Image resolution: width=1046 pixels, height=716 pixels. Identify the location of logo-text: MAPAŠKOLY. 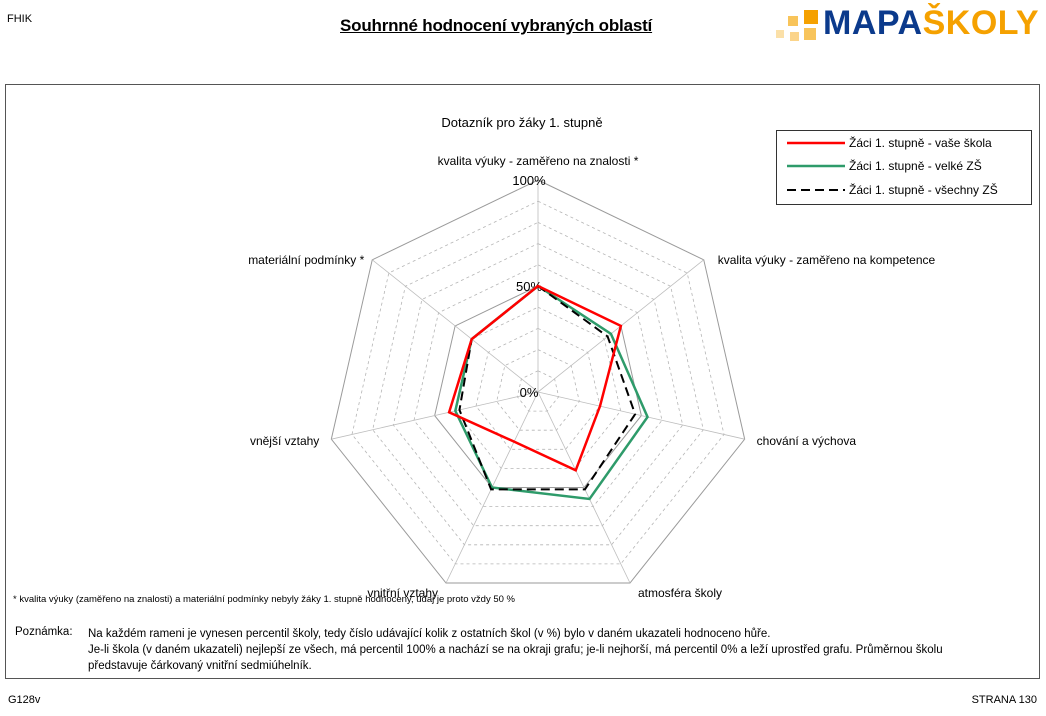
(931, 23).